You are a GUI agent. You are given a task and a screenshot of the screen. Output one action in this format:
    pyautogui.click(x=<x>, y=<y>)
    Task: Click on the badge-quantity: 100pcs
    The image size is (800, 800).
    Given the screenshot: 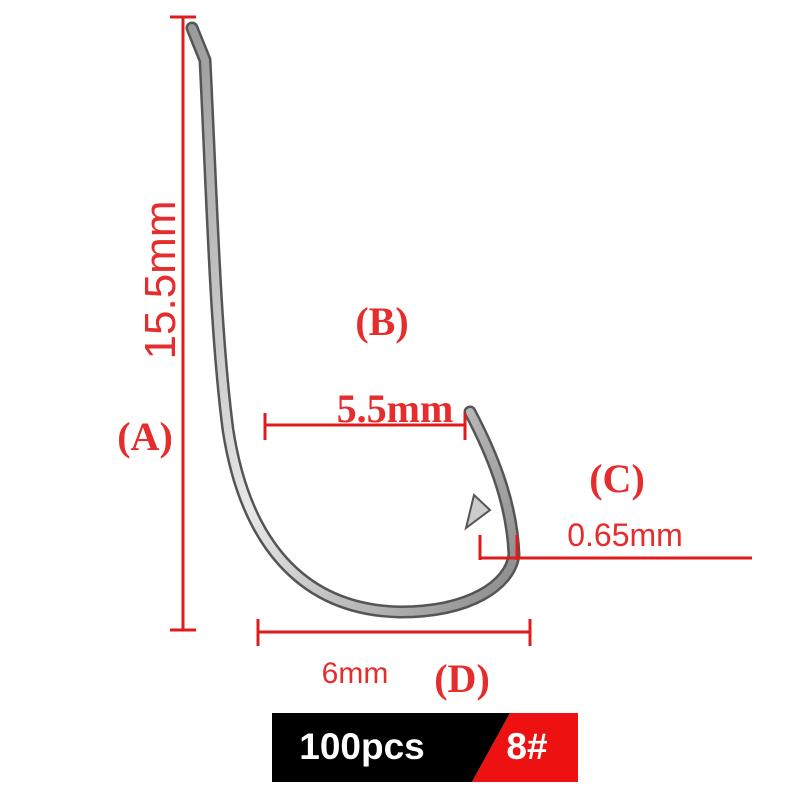 What is the action you would take?
    pyautogui.click(x=362, y=746)
    